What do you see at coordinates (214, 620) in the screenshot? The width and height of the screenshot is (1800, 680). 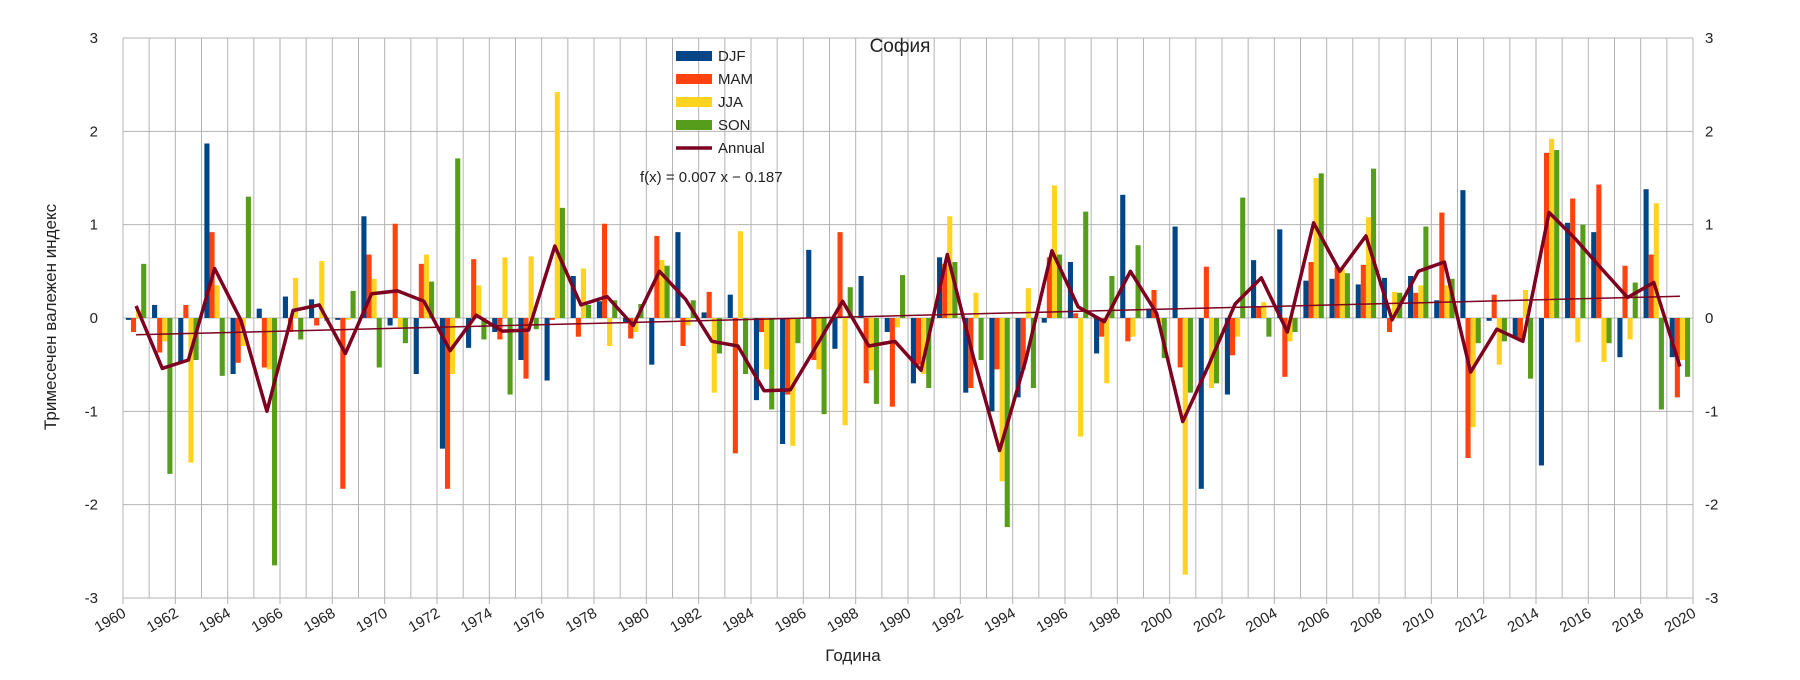 I see `x-tick-label: 1964` at bounding box center [214, 620].